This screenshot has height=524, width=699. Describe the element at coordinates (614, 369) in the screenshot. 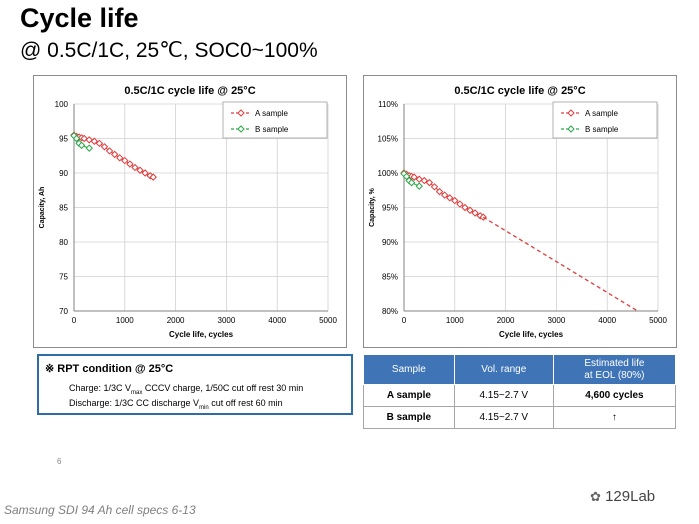

I see `table-header-estimated-life: Estimated life at EOL (80%)` at that location.